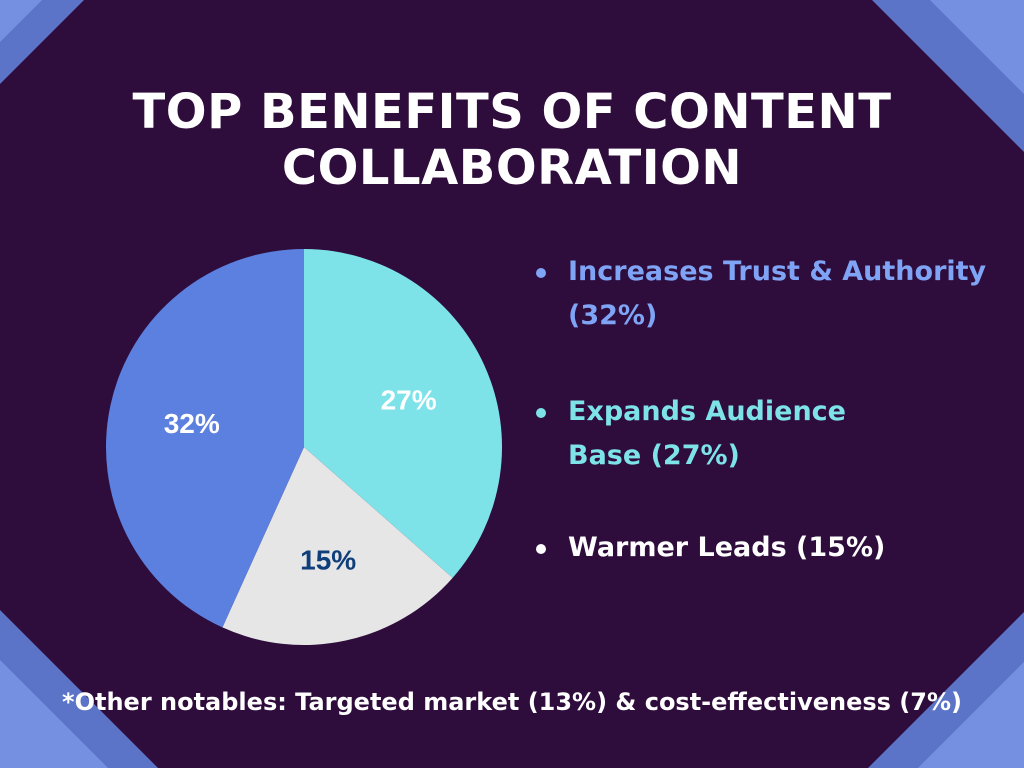 The height and width of the screenshot is (768, 1024). I want to click on legend-text-audience: Expands Audience Base (27%), so click(691, 434).